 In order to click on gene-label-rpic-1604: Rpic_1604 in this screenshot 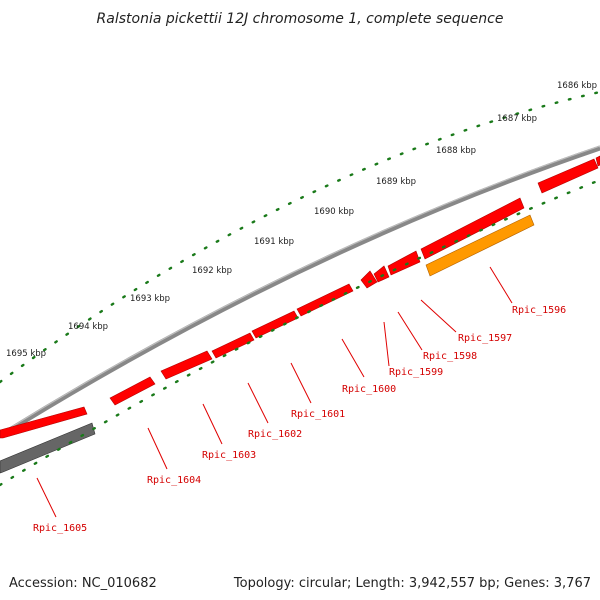, I will do `click(174, 480)`.